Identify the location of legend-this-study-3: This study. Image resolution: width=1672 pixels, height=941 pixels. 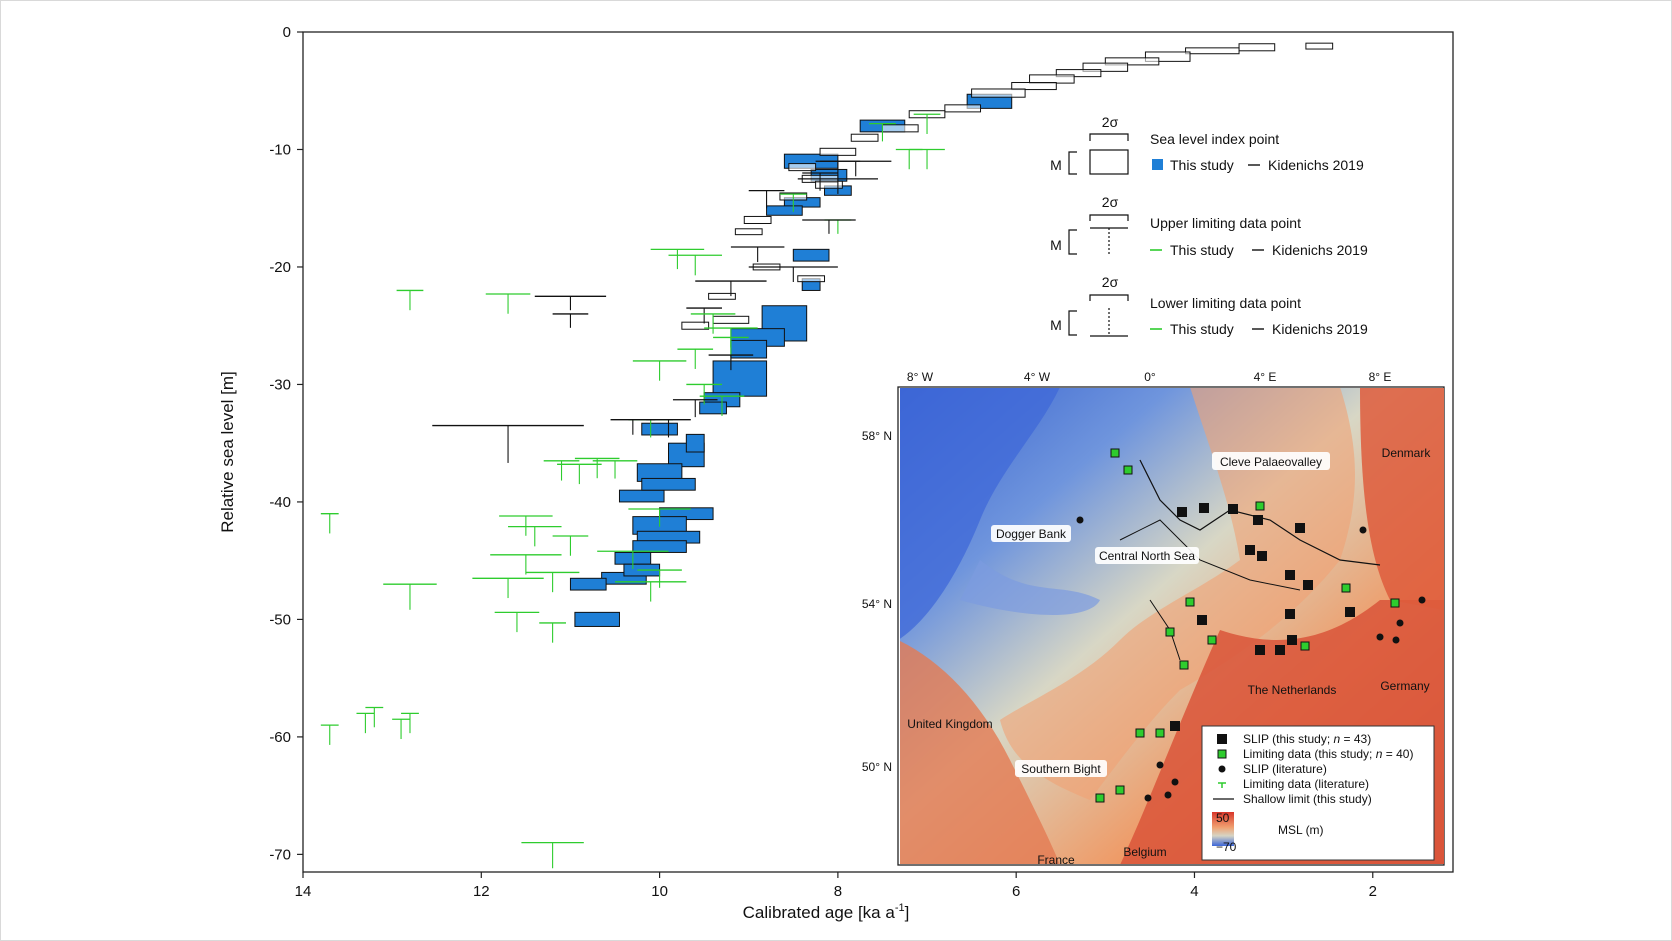
(1202, 329).